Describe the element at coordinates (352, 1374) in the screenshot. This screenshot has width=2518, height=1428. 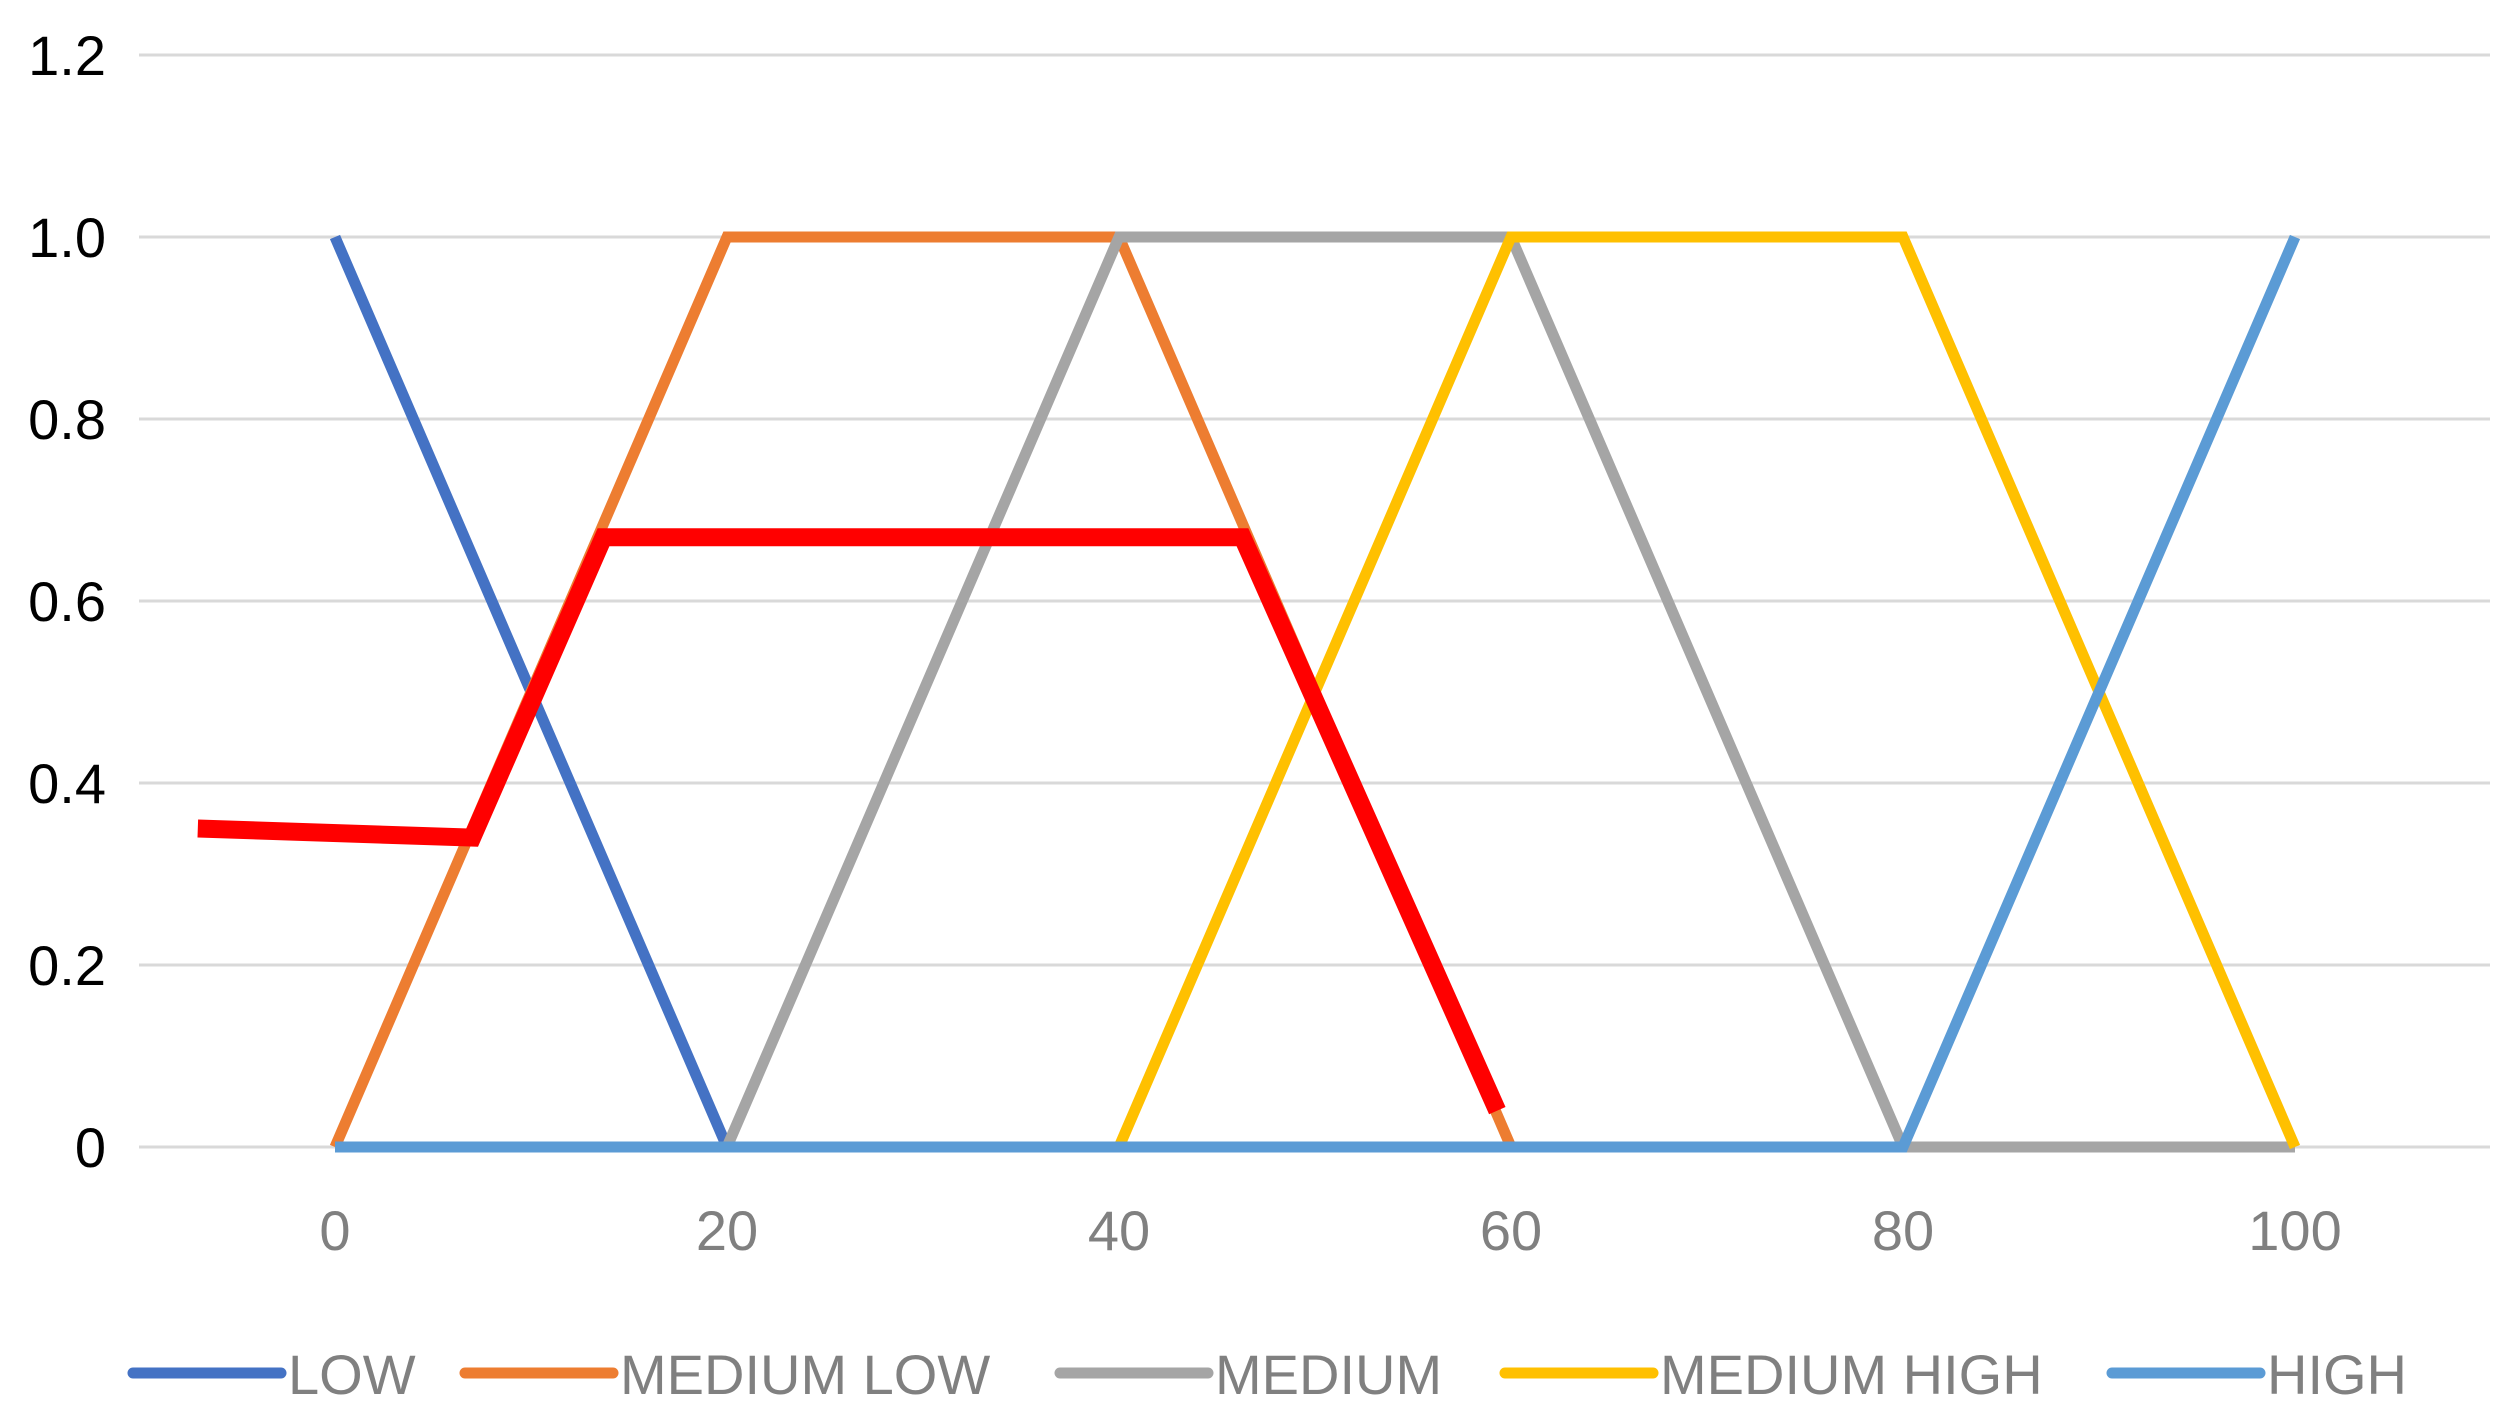
I see `legend-label-low: LOW` at that location.